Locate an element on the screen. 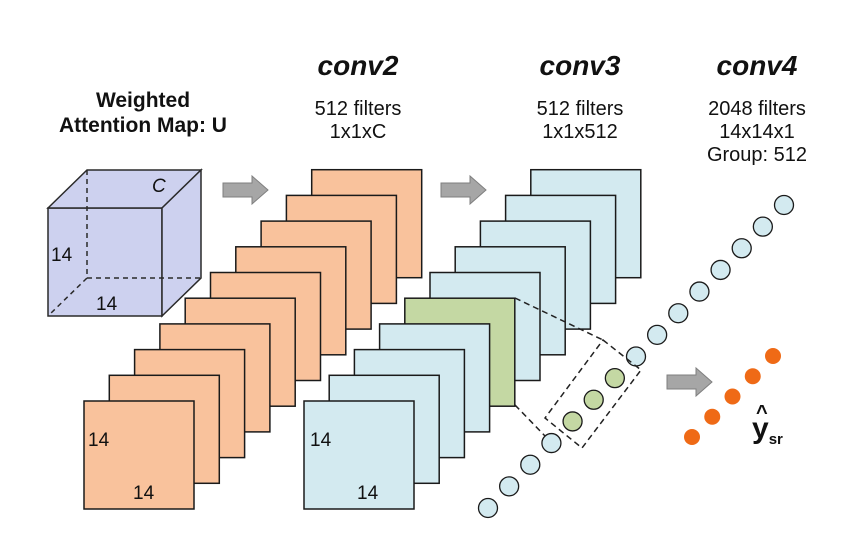 The image size is (849, 534). group-connection-lines is located at coordinates (559, 367).